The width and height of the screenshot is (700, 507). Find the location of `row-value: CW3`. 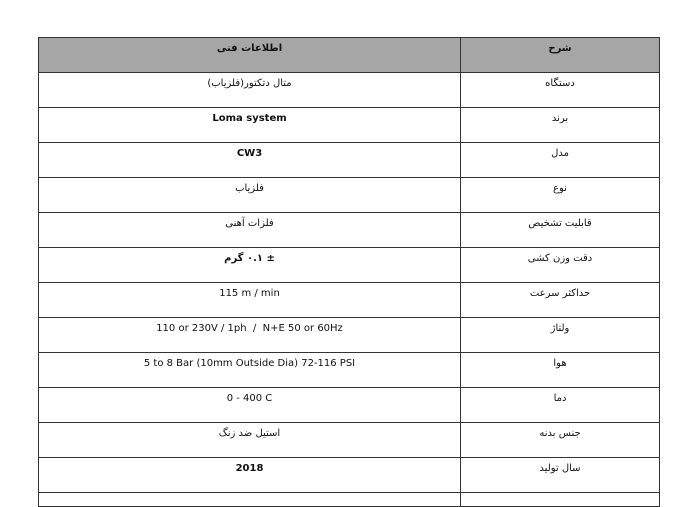

row-value: CW3 is located at coordinates (249, 160).